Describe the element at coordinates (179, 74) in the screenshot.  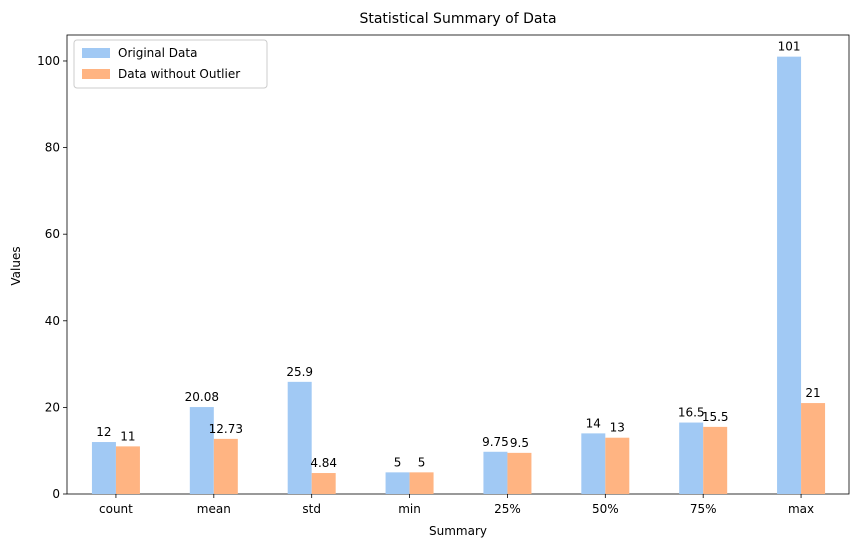
I see `legend-entry: Data without Outlier` at that location.